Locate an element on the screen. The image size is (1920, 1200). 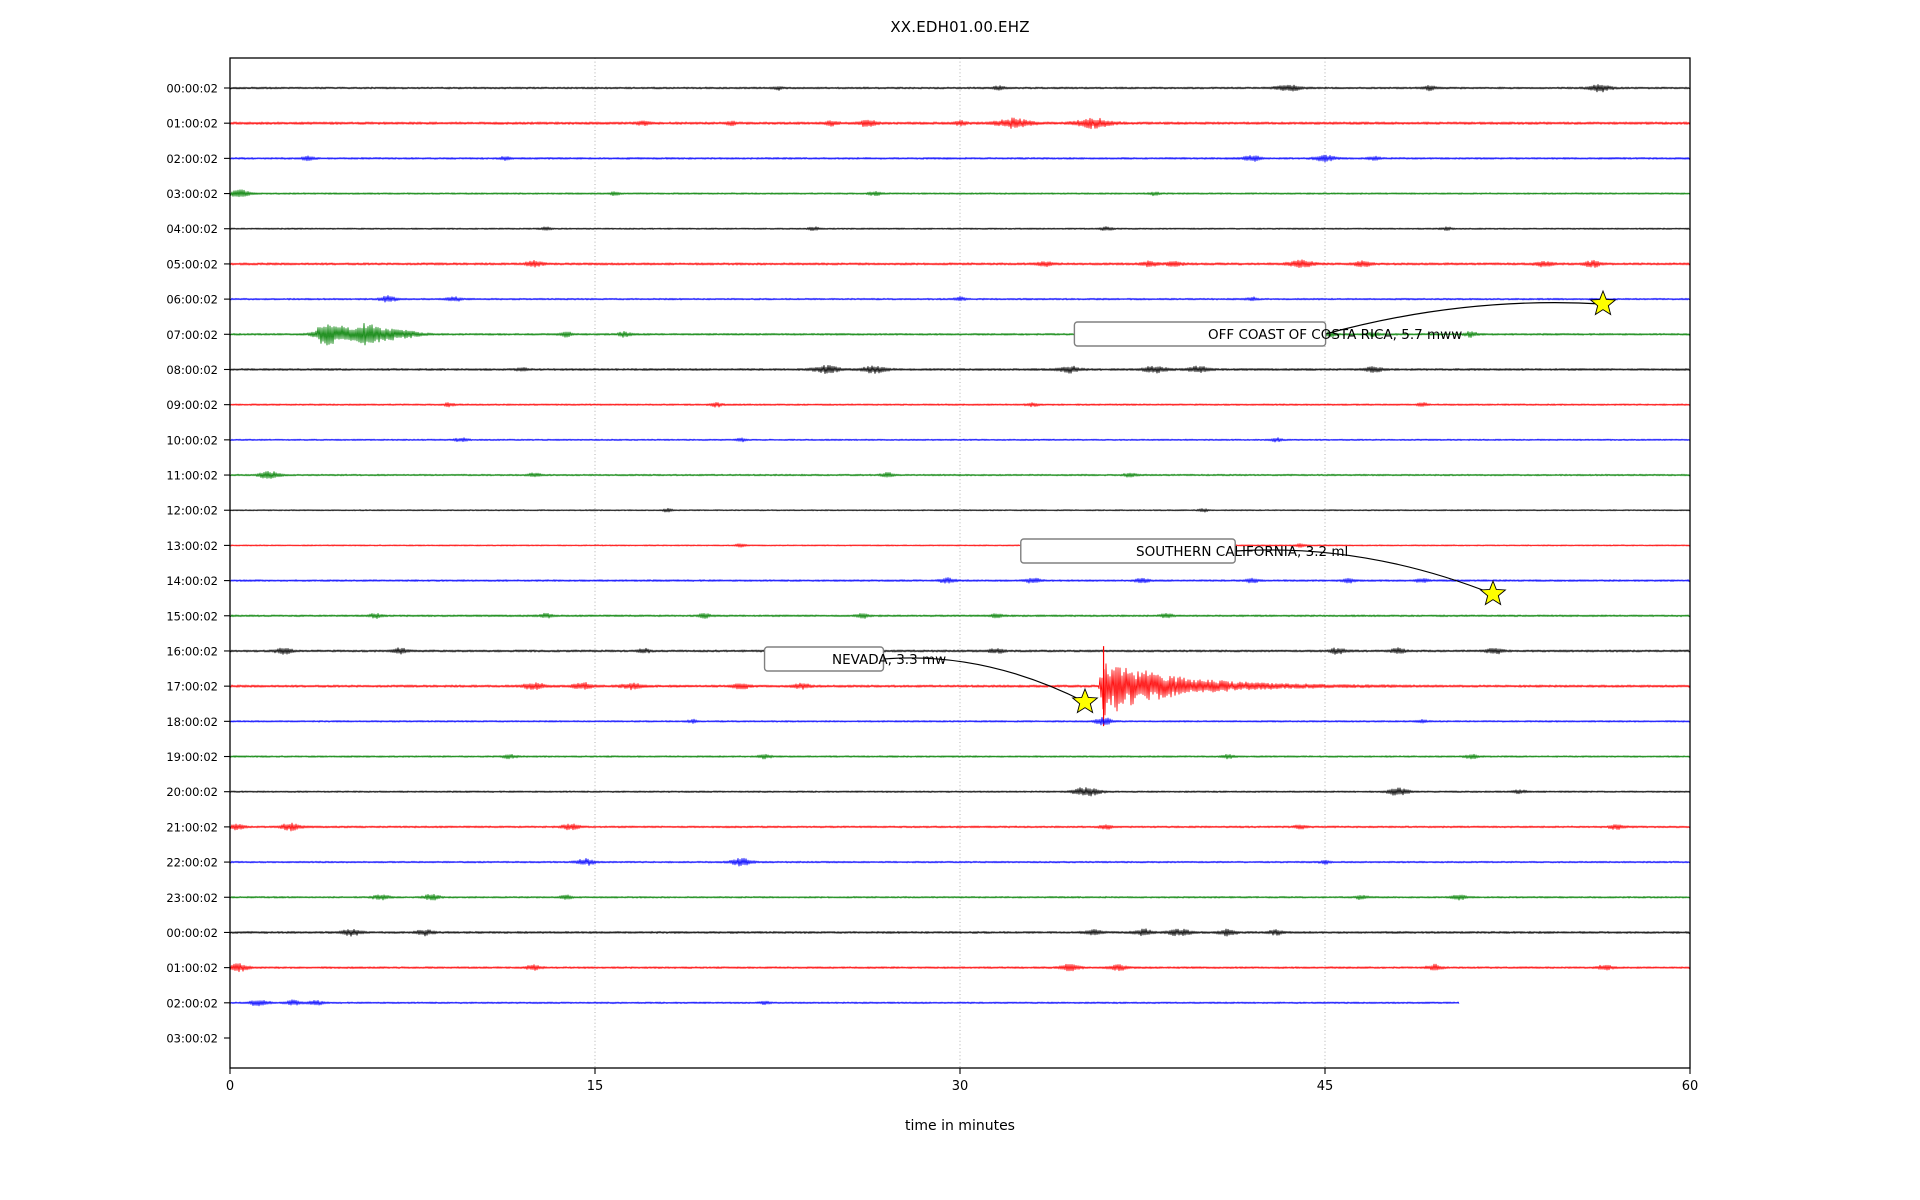
y-axis-tick-label: 14:00:02 is located at coordinates (192, 581).